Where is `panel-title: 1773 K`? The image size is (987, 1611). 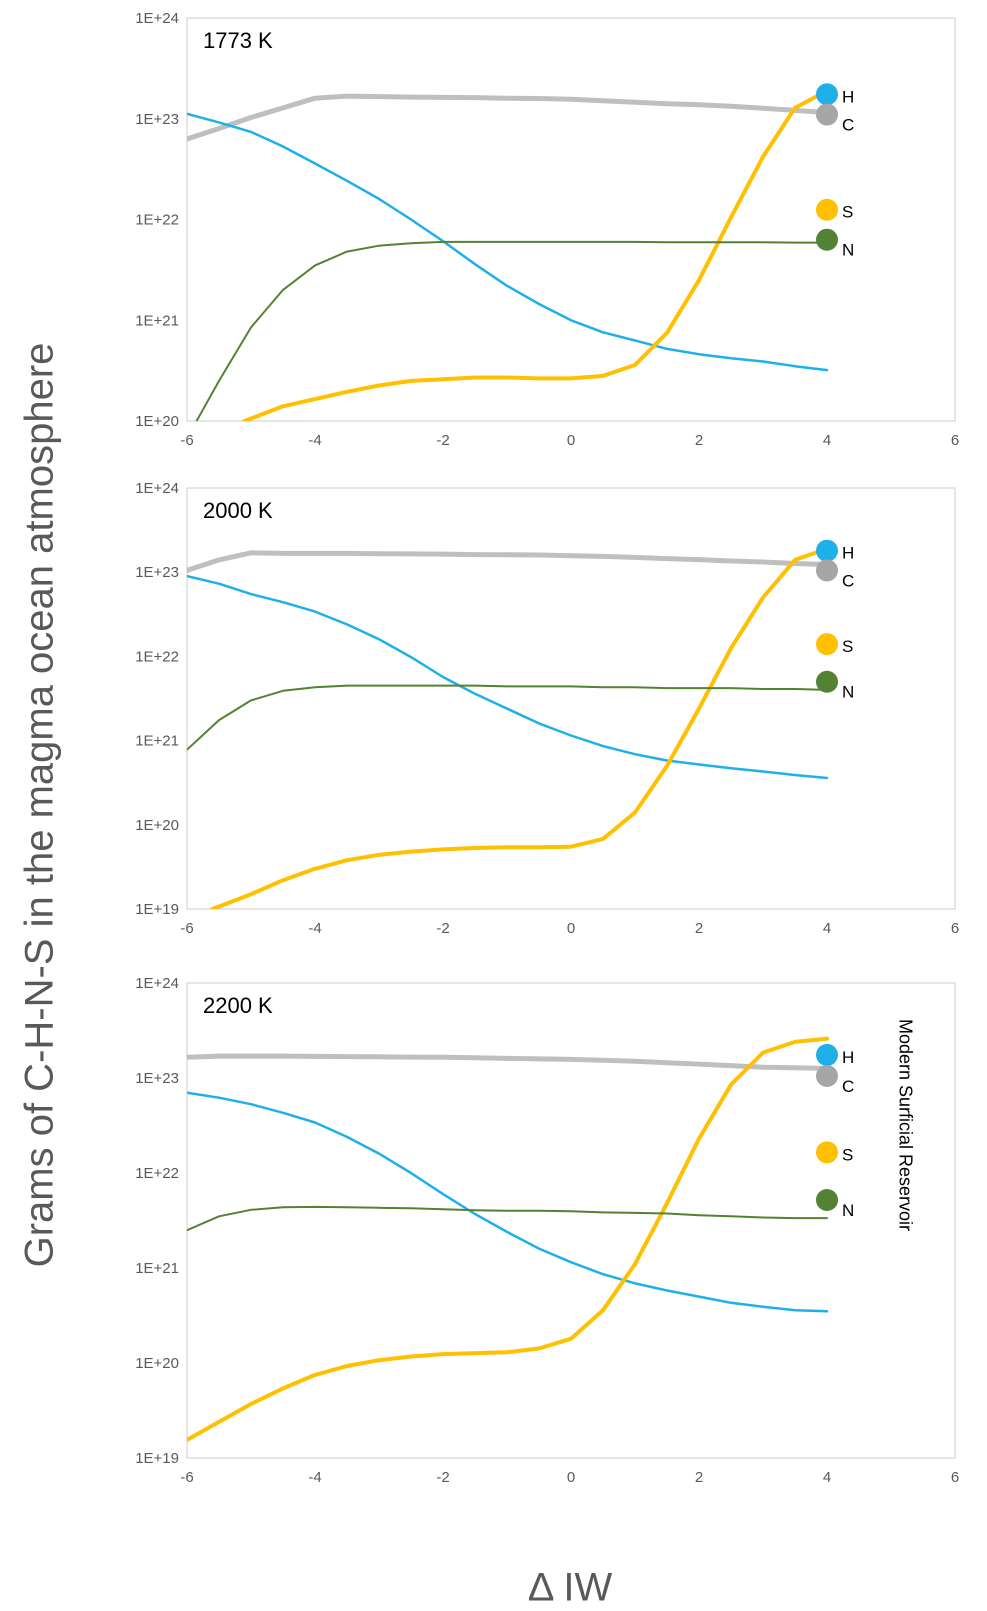
panel-title: 1773 K is located at coordinates (238, 40).